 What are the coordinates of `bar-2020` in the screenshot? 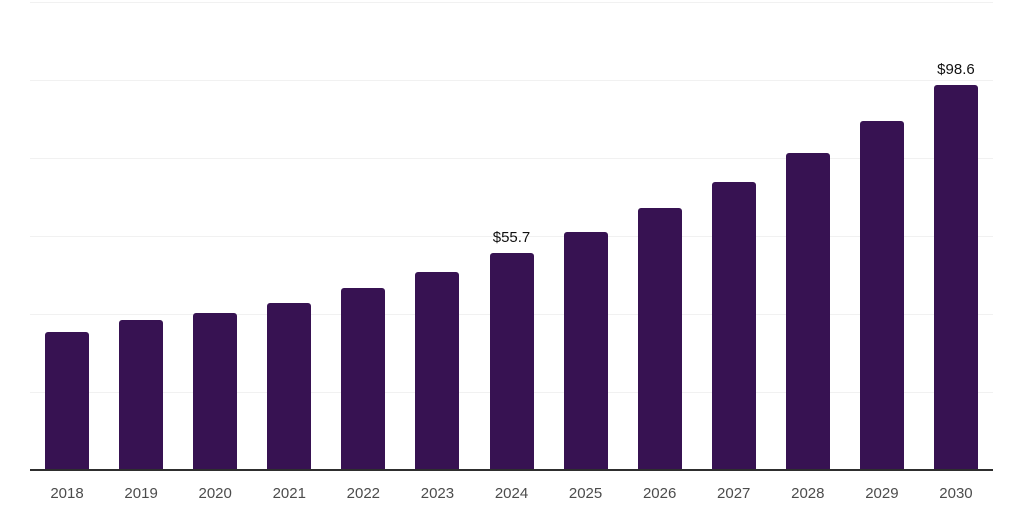 It's located at (215, 390).